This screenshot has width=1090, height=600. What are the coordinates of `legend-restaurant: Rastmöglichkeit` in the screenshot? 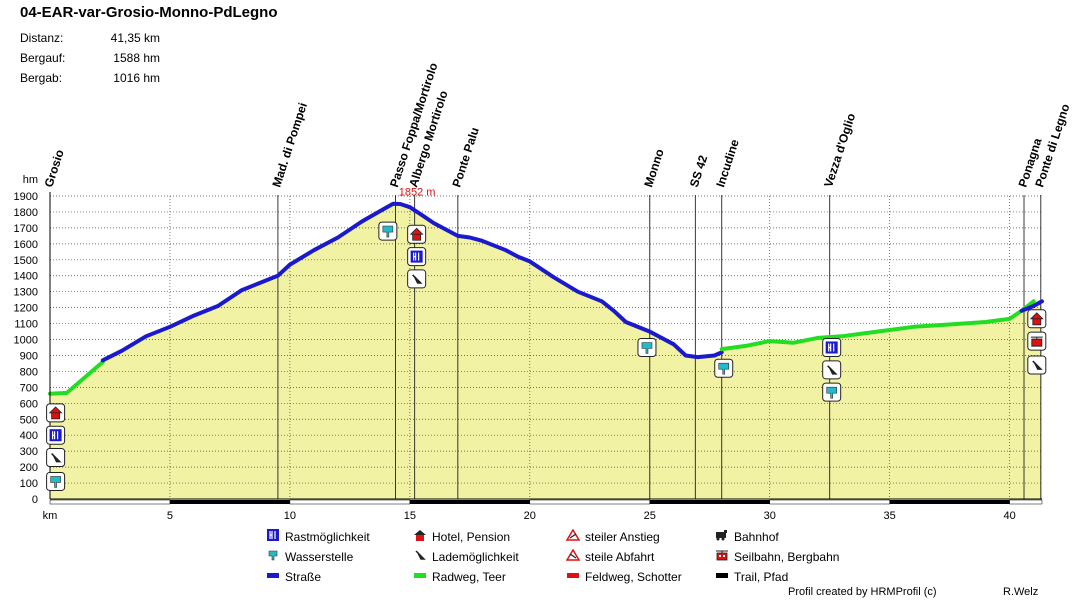 It's located at (317, 536).